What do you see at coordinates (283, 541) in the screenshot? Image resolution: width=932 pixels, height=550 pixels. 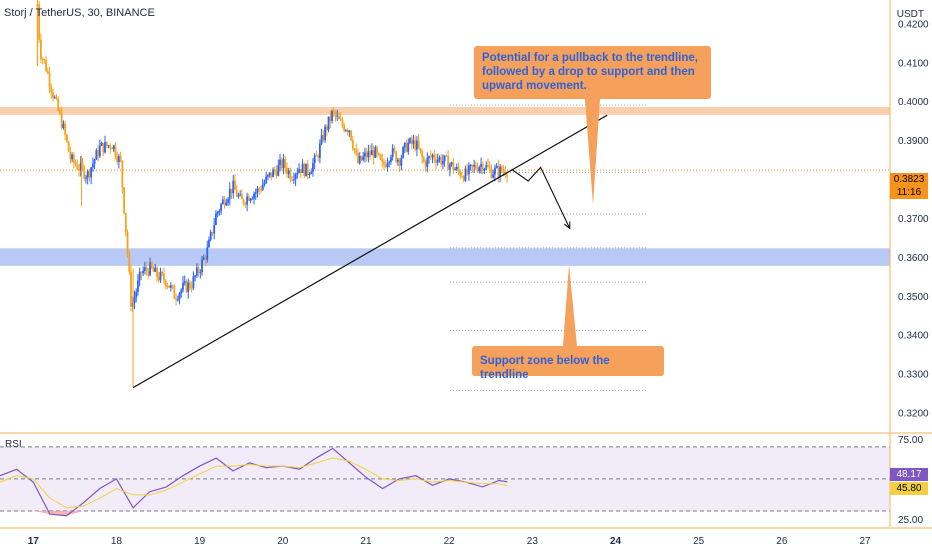 I see `time-tick-3: 20` at bounding box center [283, 541].